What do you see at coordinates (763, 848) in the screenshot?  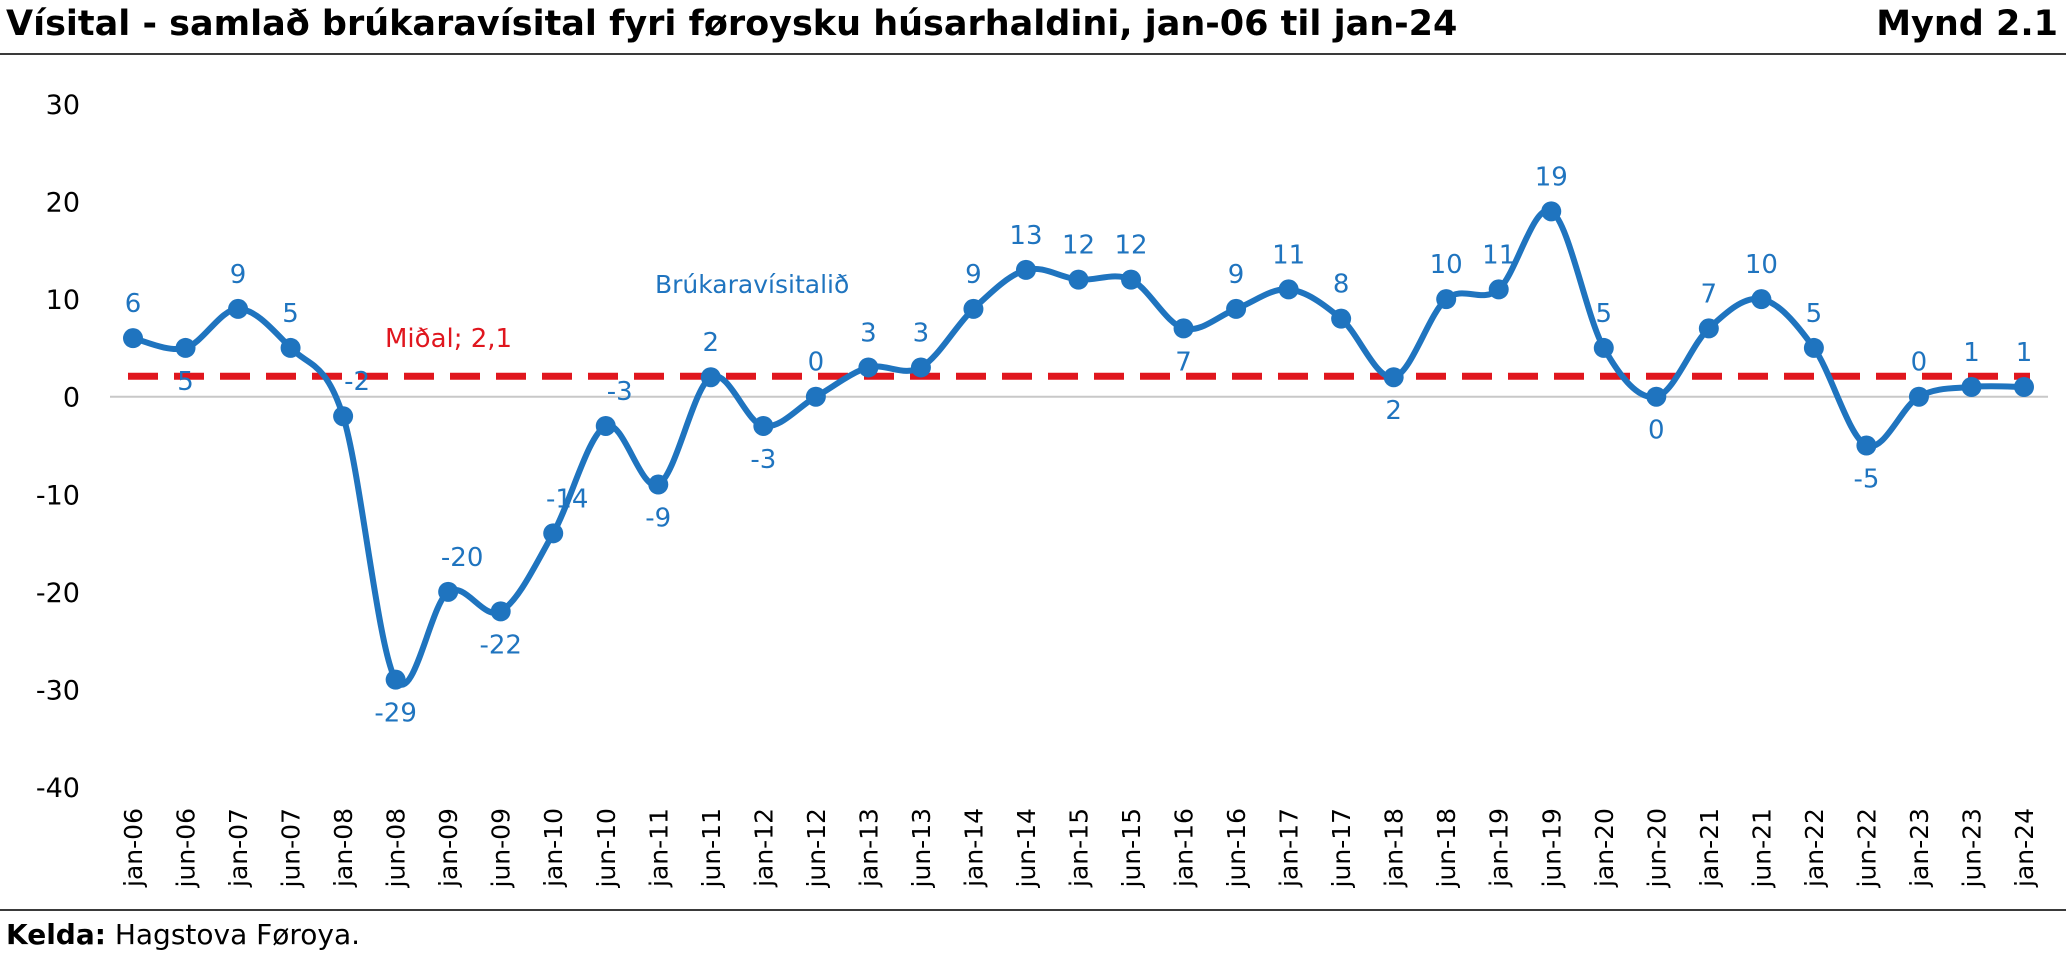 I see `x-tick-label: jan-12` at bounding box center [763, 848].